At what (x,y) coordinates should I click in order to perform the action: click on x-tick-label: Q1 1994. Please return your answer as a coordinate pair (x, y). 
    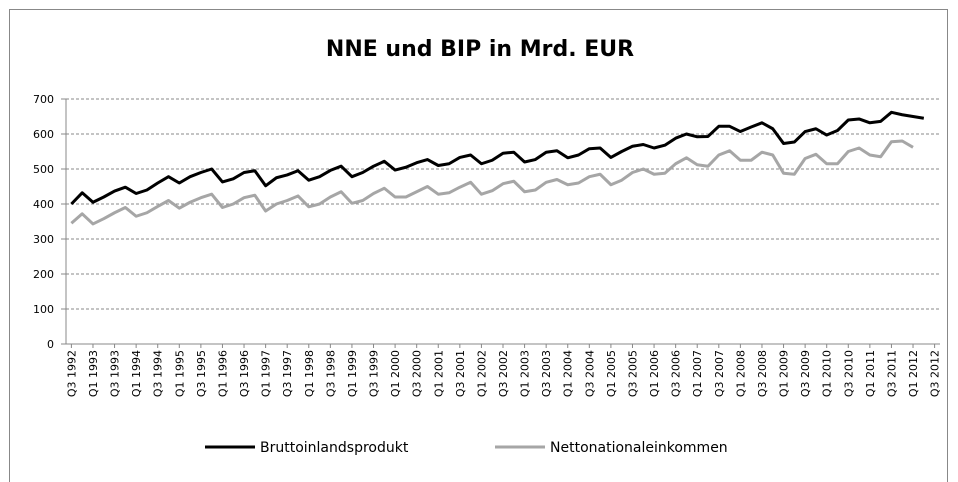
    Looking at the image, I should click on (136, 373).